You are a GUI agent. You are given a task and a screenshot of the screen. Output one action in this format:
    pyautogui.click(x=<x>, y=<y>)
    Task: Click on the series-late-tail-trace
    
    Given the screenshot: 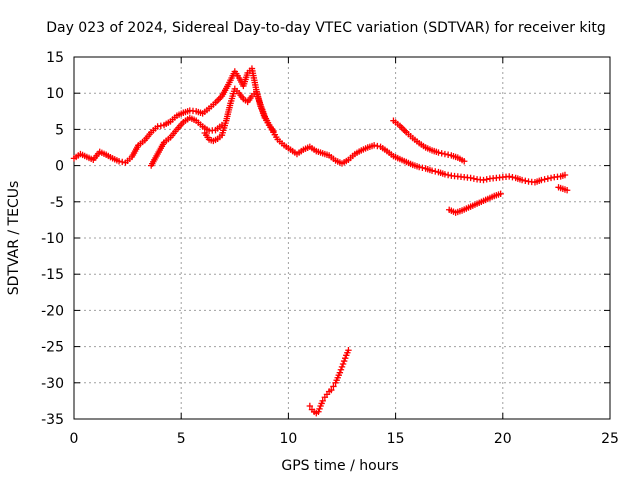 What is the action you would take?
    pyautogui.click(x=563, y=189)
    